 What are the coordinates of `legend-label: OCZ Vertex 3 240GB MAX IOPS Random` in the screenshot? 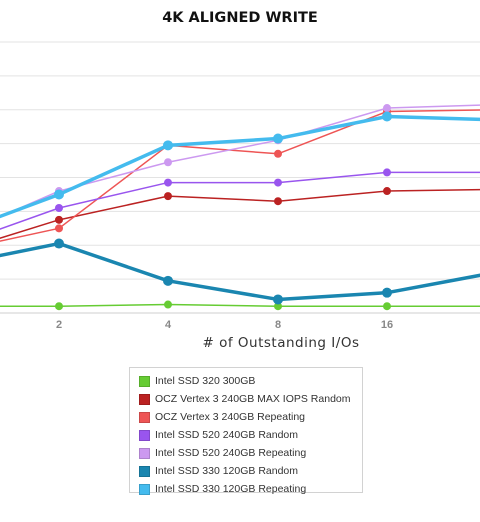 It's located at (253, 399).